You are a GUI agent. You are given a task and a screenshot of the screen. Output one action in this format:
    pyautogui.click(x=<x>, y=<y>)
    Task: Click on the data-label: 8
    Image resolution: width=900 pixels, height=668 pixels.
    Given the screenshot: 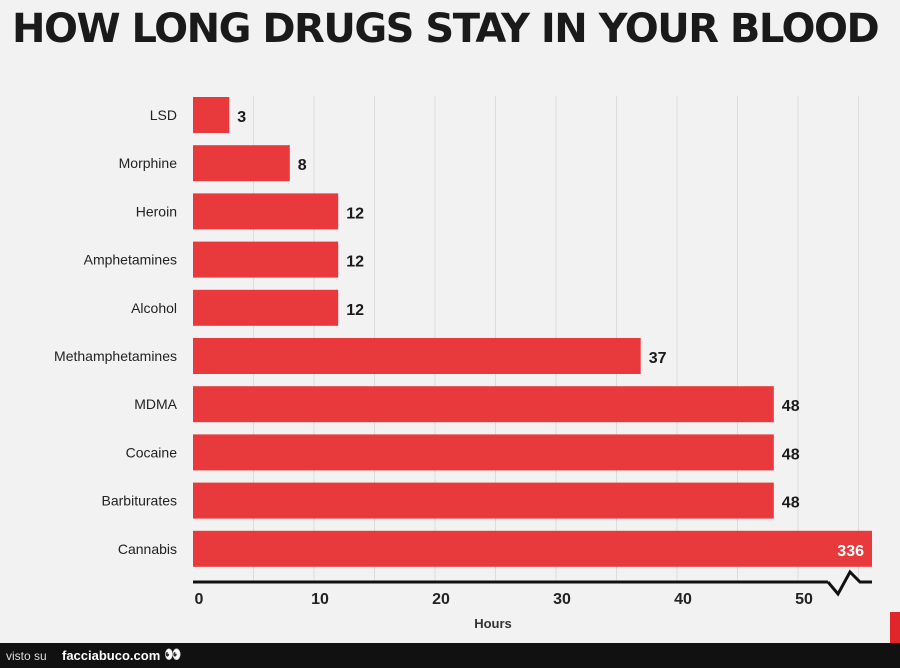 What is the action you would take?
    pyautogui.click(x=302, y=165)
    